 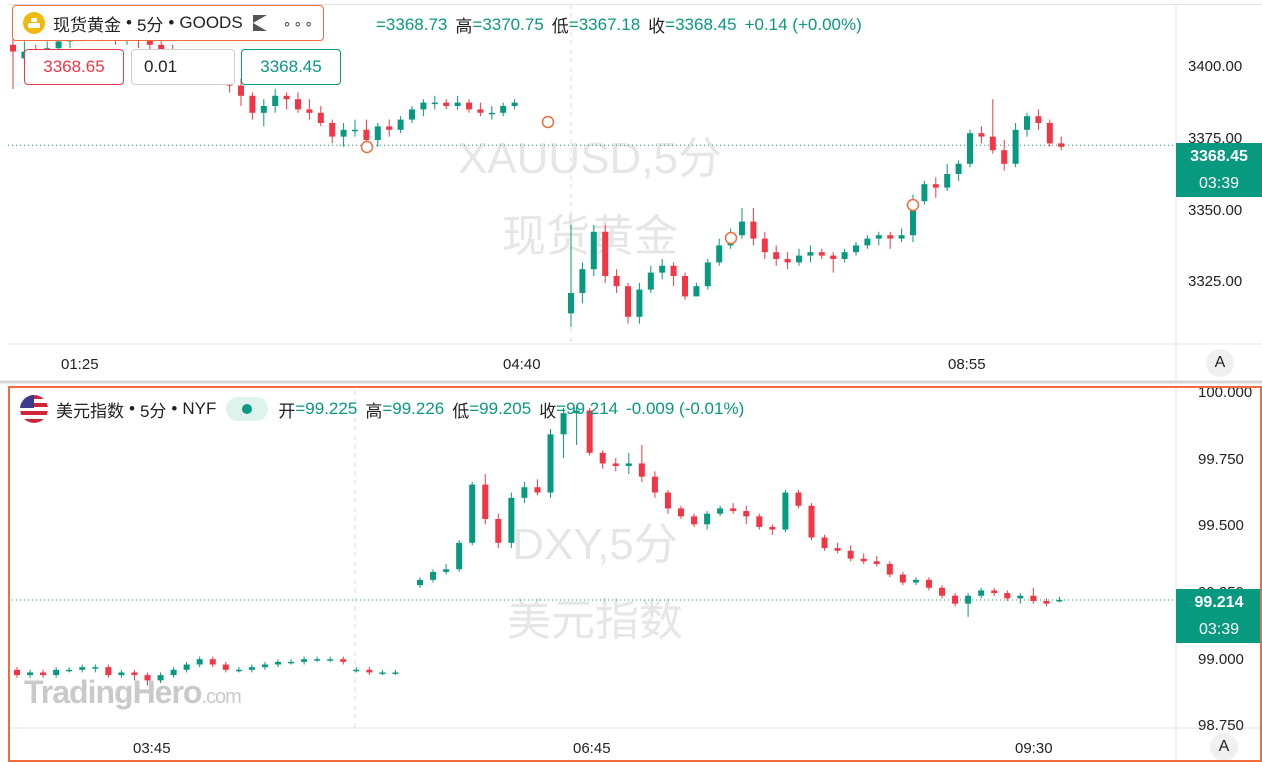 What do you see at coordinates (560, 26) in the screenshot?
I see `gold-low-label: 低` at bounding box center [560, 26].